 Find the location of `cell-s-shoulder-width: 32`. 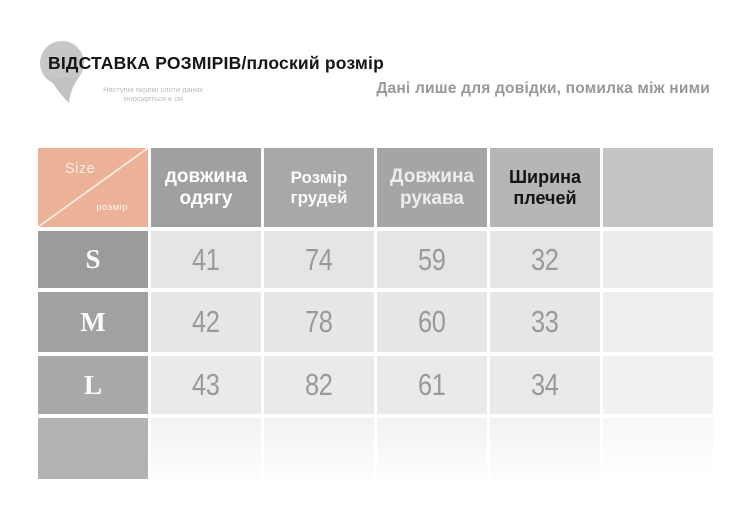

cell-s-shoulder-width: 32 is located at coordinates (545, 259).